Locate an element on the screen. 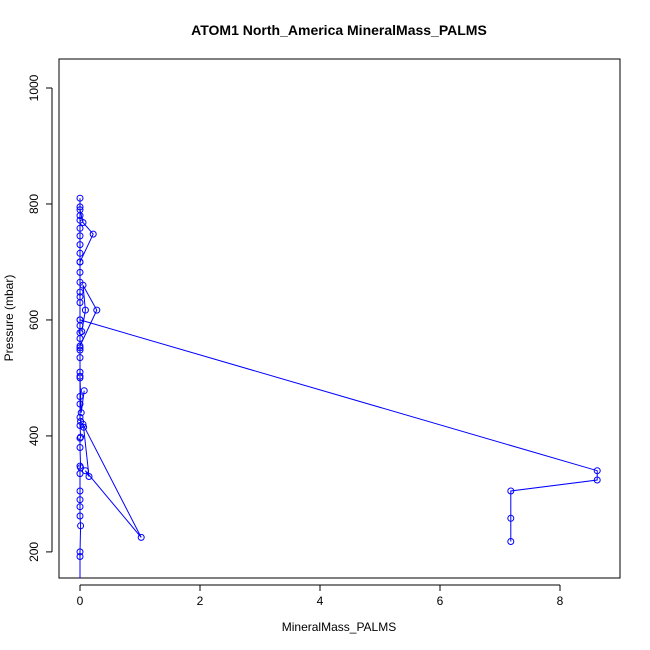  y-axis: 200 400 600 800 1000 is located at coordinates (40, 318).